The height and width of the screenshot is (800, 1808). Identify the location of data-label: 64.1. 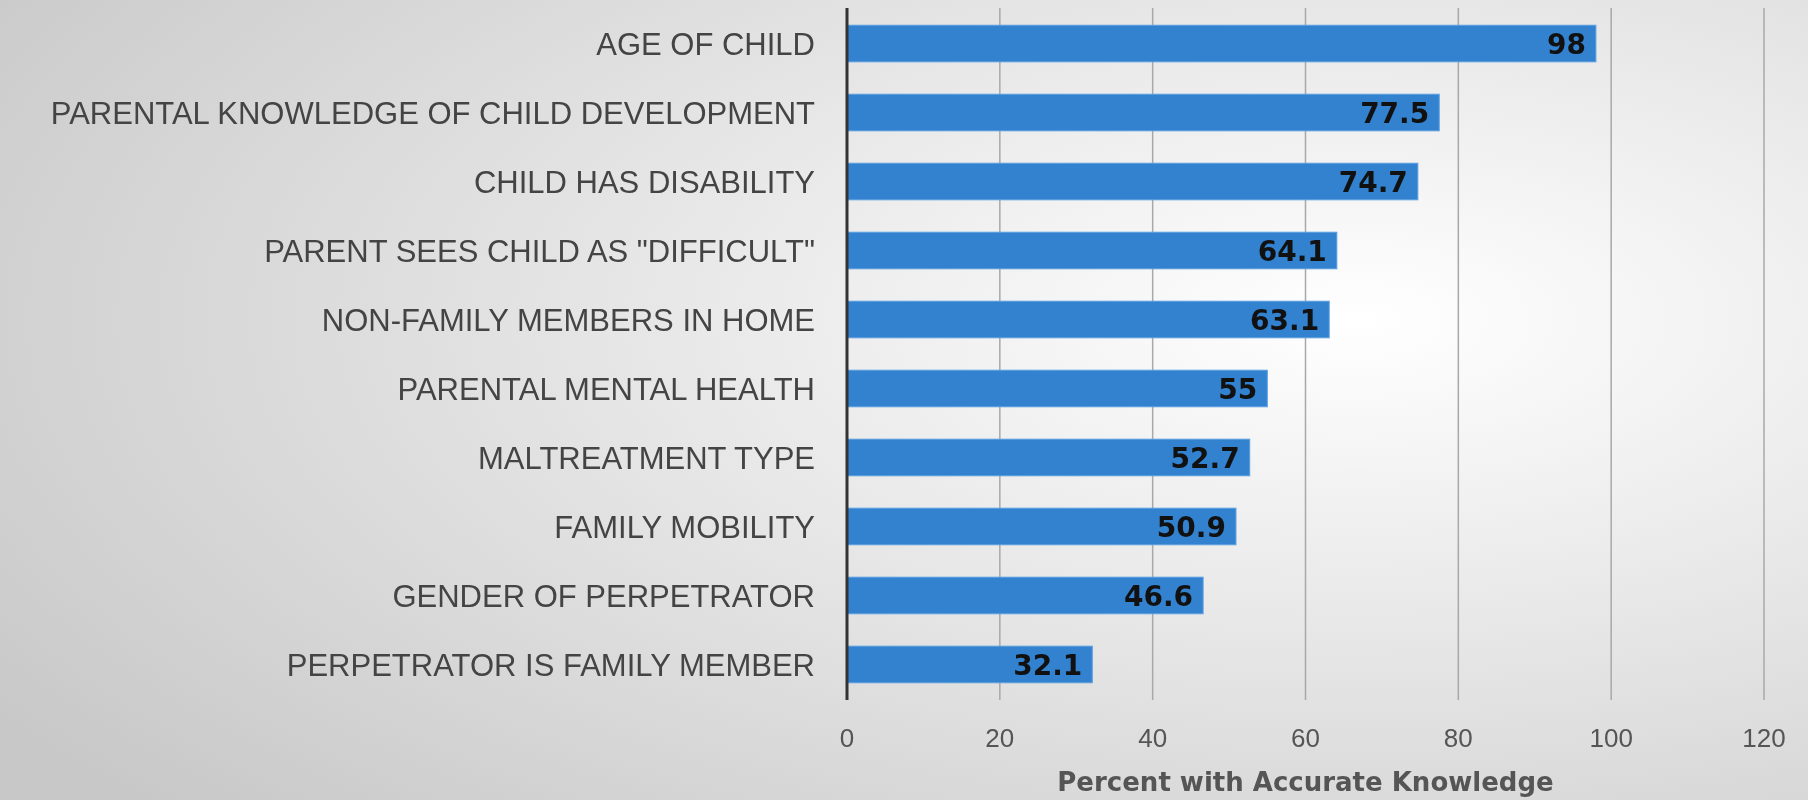
(1292, 251).